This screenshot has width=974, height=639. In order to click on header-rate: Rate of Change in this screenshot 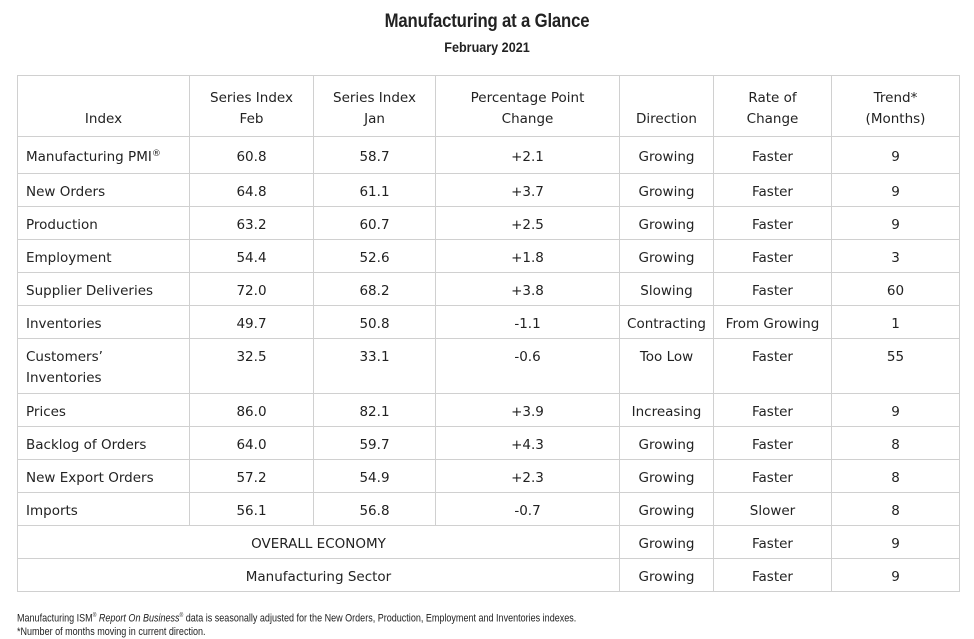, I will do `click(772, 106)`.